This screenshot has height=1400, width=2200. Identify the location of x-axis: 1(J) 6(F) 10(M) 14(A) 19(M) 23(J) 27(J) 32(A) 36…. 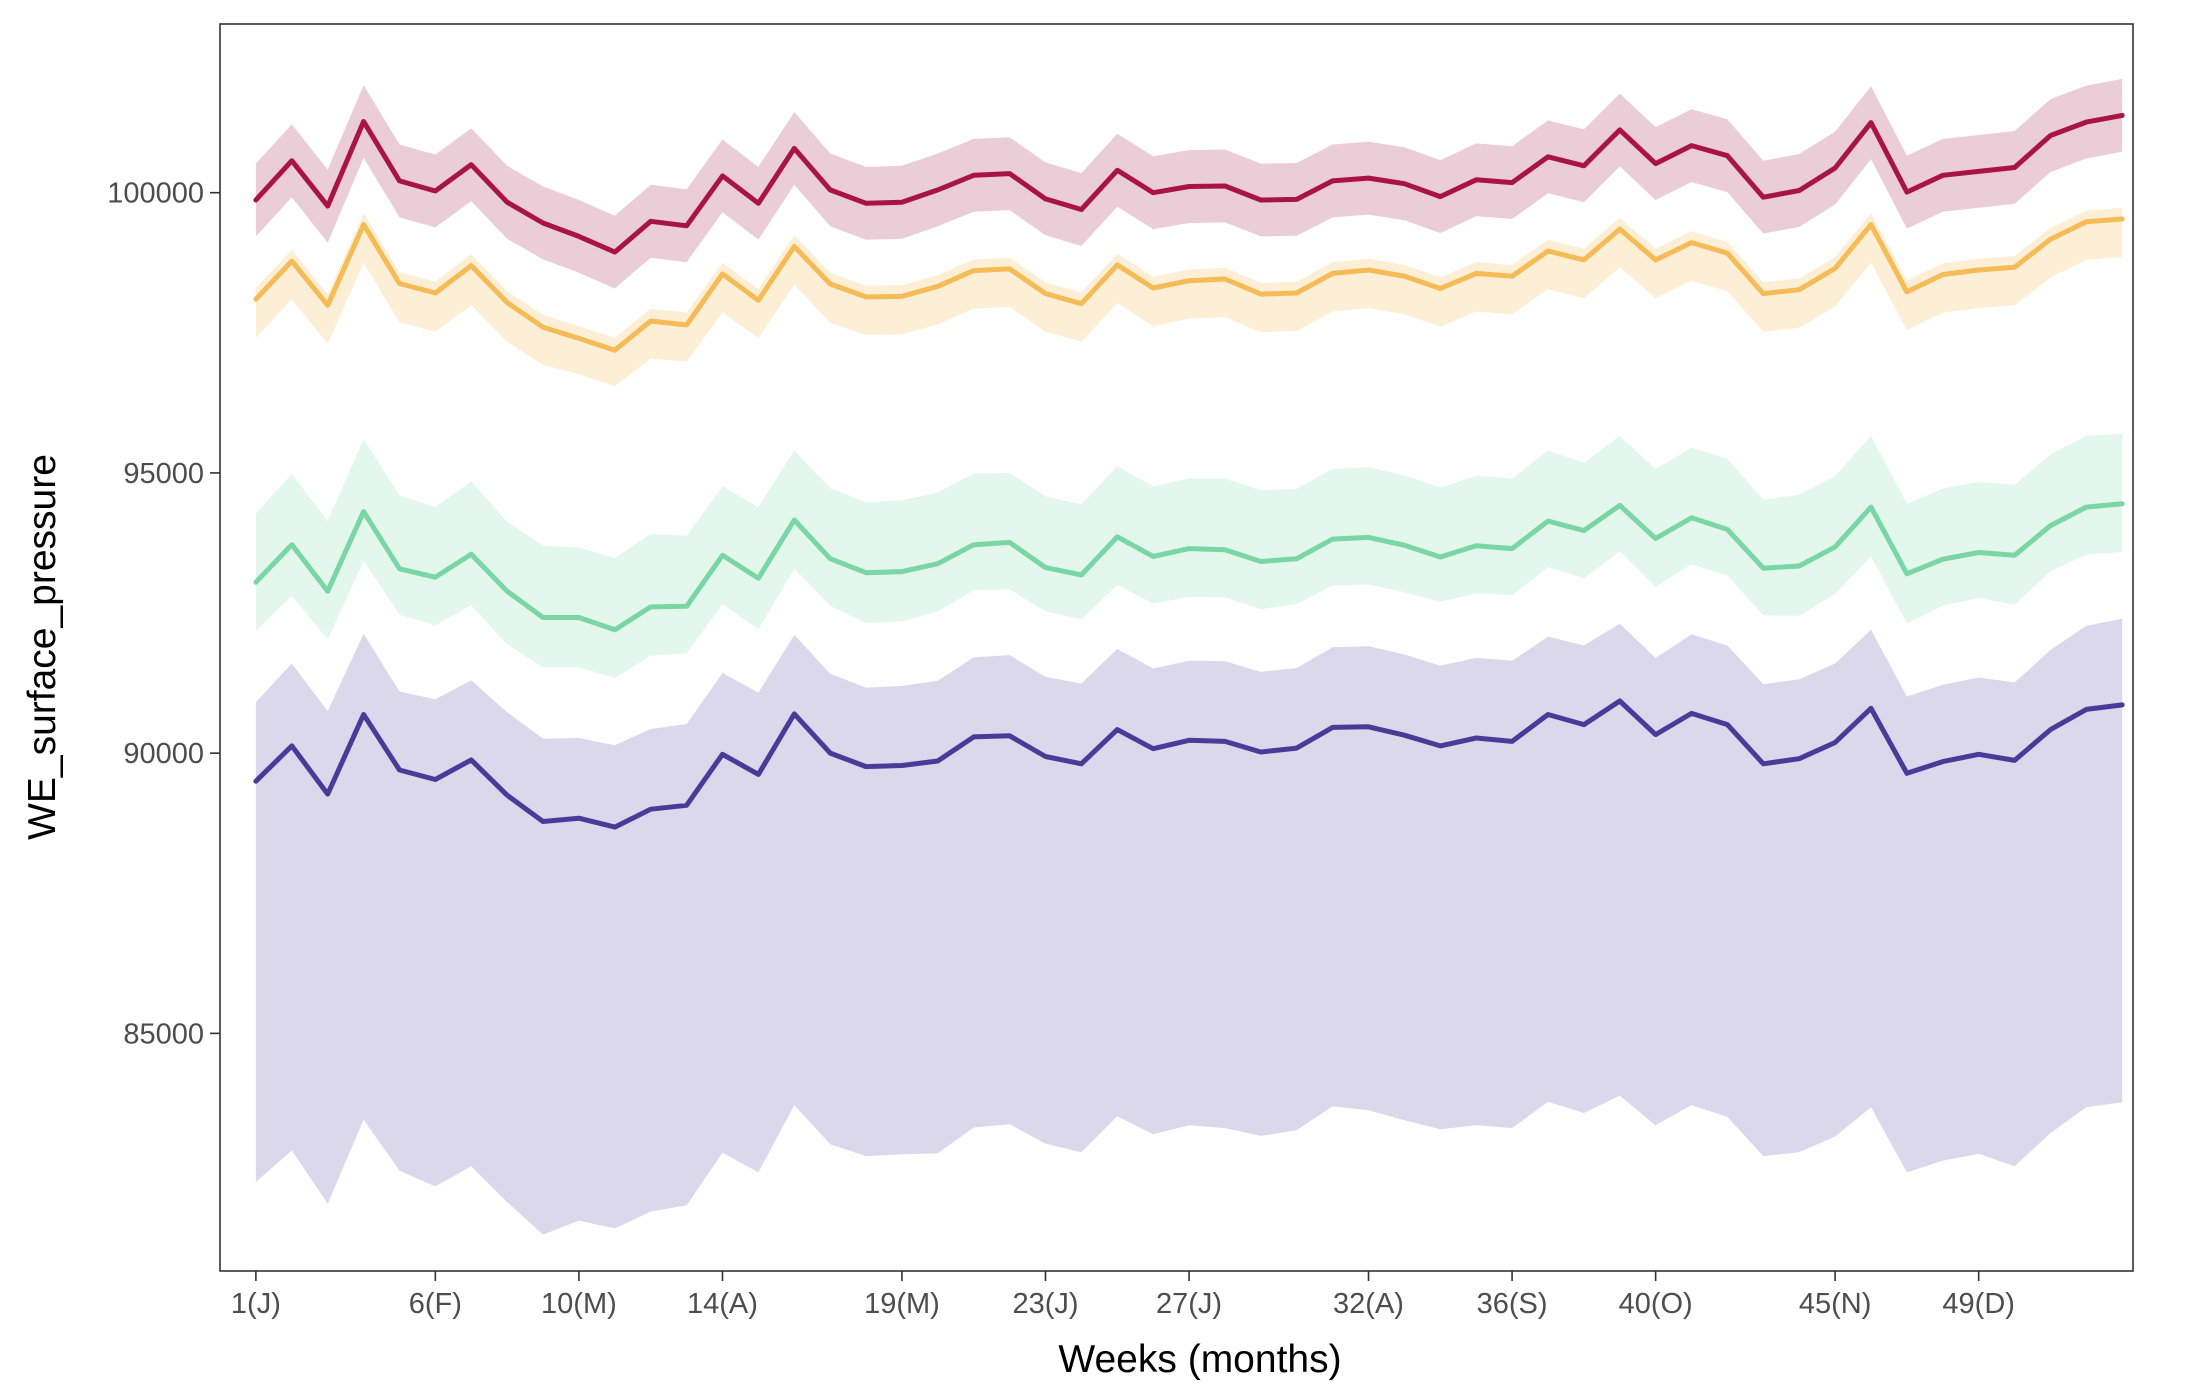
(1123, 1295).